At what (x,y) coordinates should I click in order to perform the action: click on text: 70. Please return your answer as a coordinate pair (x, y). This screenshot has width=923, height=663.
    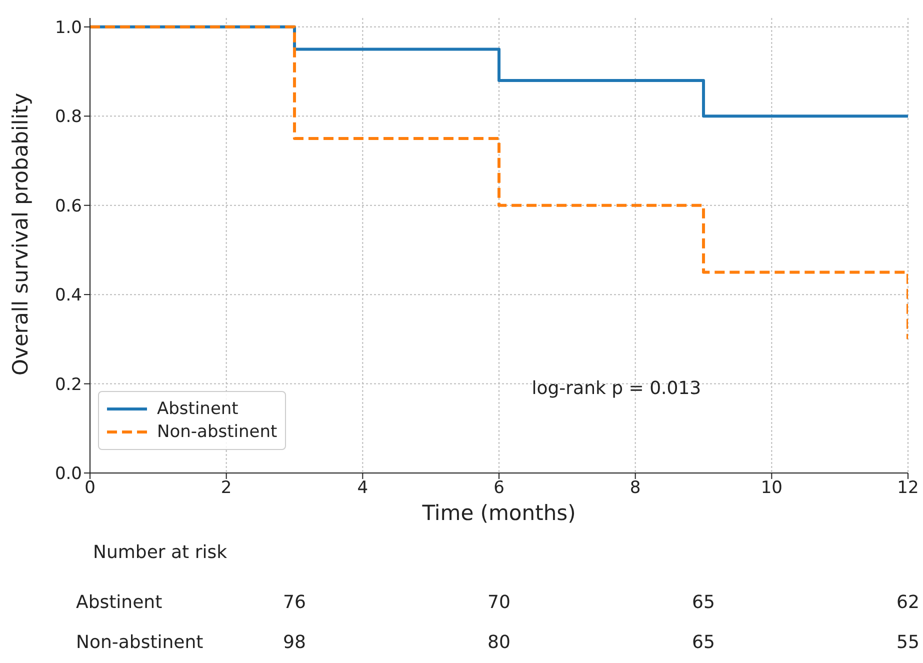
    Looking at the image, I should click on (499, 602).